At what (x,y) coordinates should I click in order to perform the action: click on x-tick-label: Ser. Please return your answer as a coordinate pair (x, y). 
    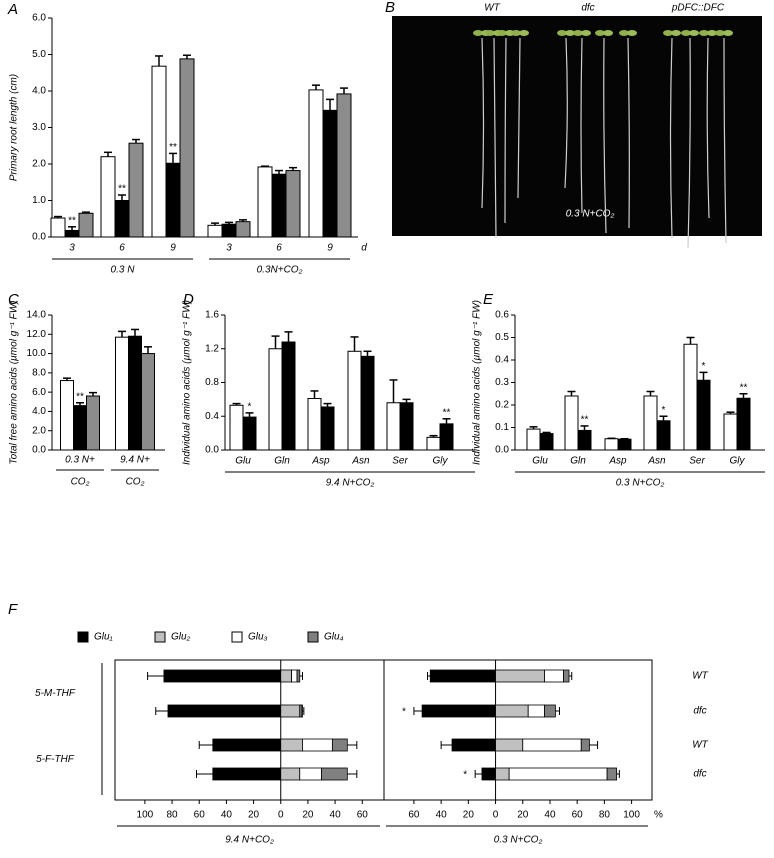
    Looking at the image, I should click on (697, 461).